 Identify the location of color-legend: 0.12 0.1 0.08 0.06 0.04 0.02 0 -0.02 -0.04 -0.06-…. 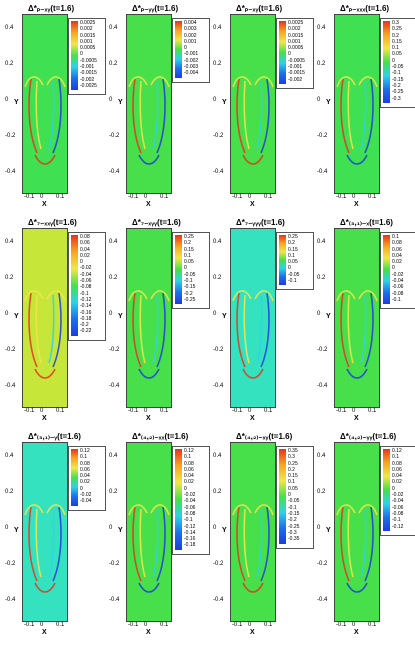
(397, 491).